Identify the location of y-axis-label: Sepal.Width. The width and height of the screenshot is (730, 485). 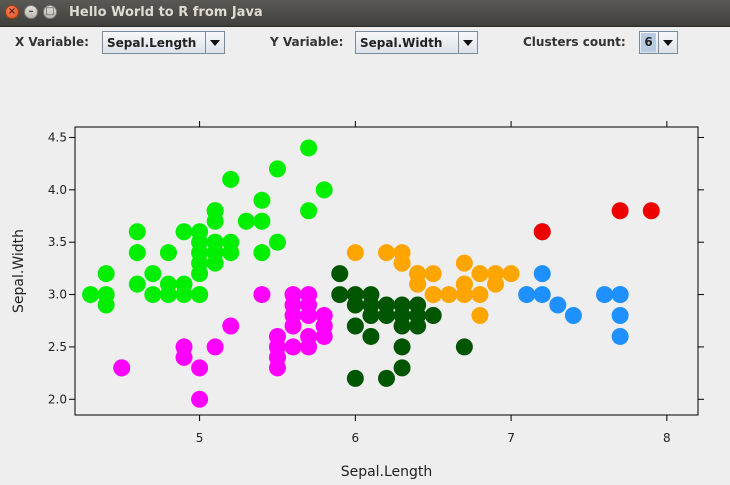
(19, 271).